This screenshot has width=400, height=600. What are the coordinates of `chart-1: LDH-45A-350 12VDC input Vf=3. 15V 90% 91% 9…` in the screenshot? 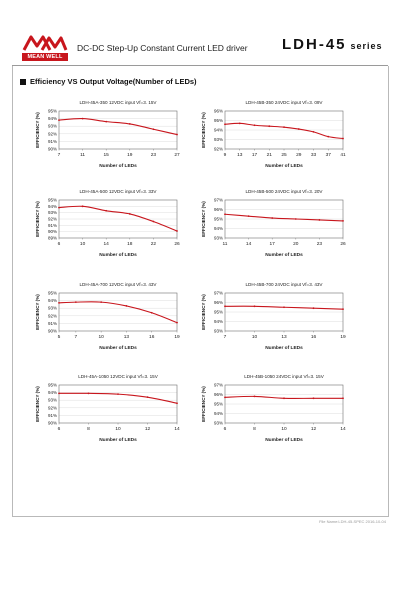 It's located at (107, 134).